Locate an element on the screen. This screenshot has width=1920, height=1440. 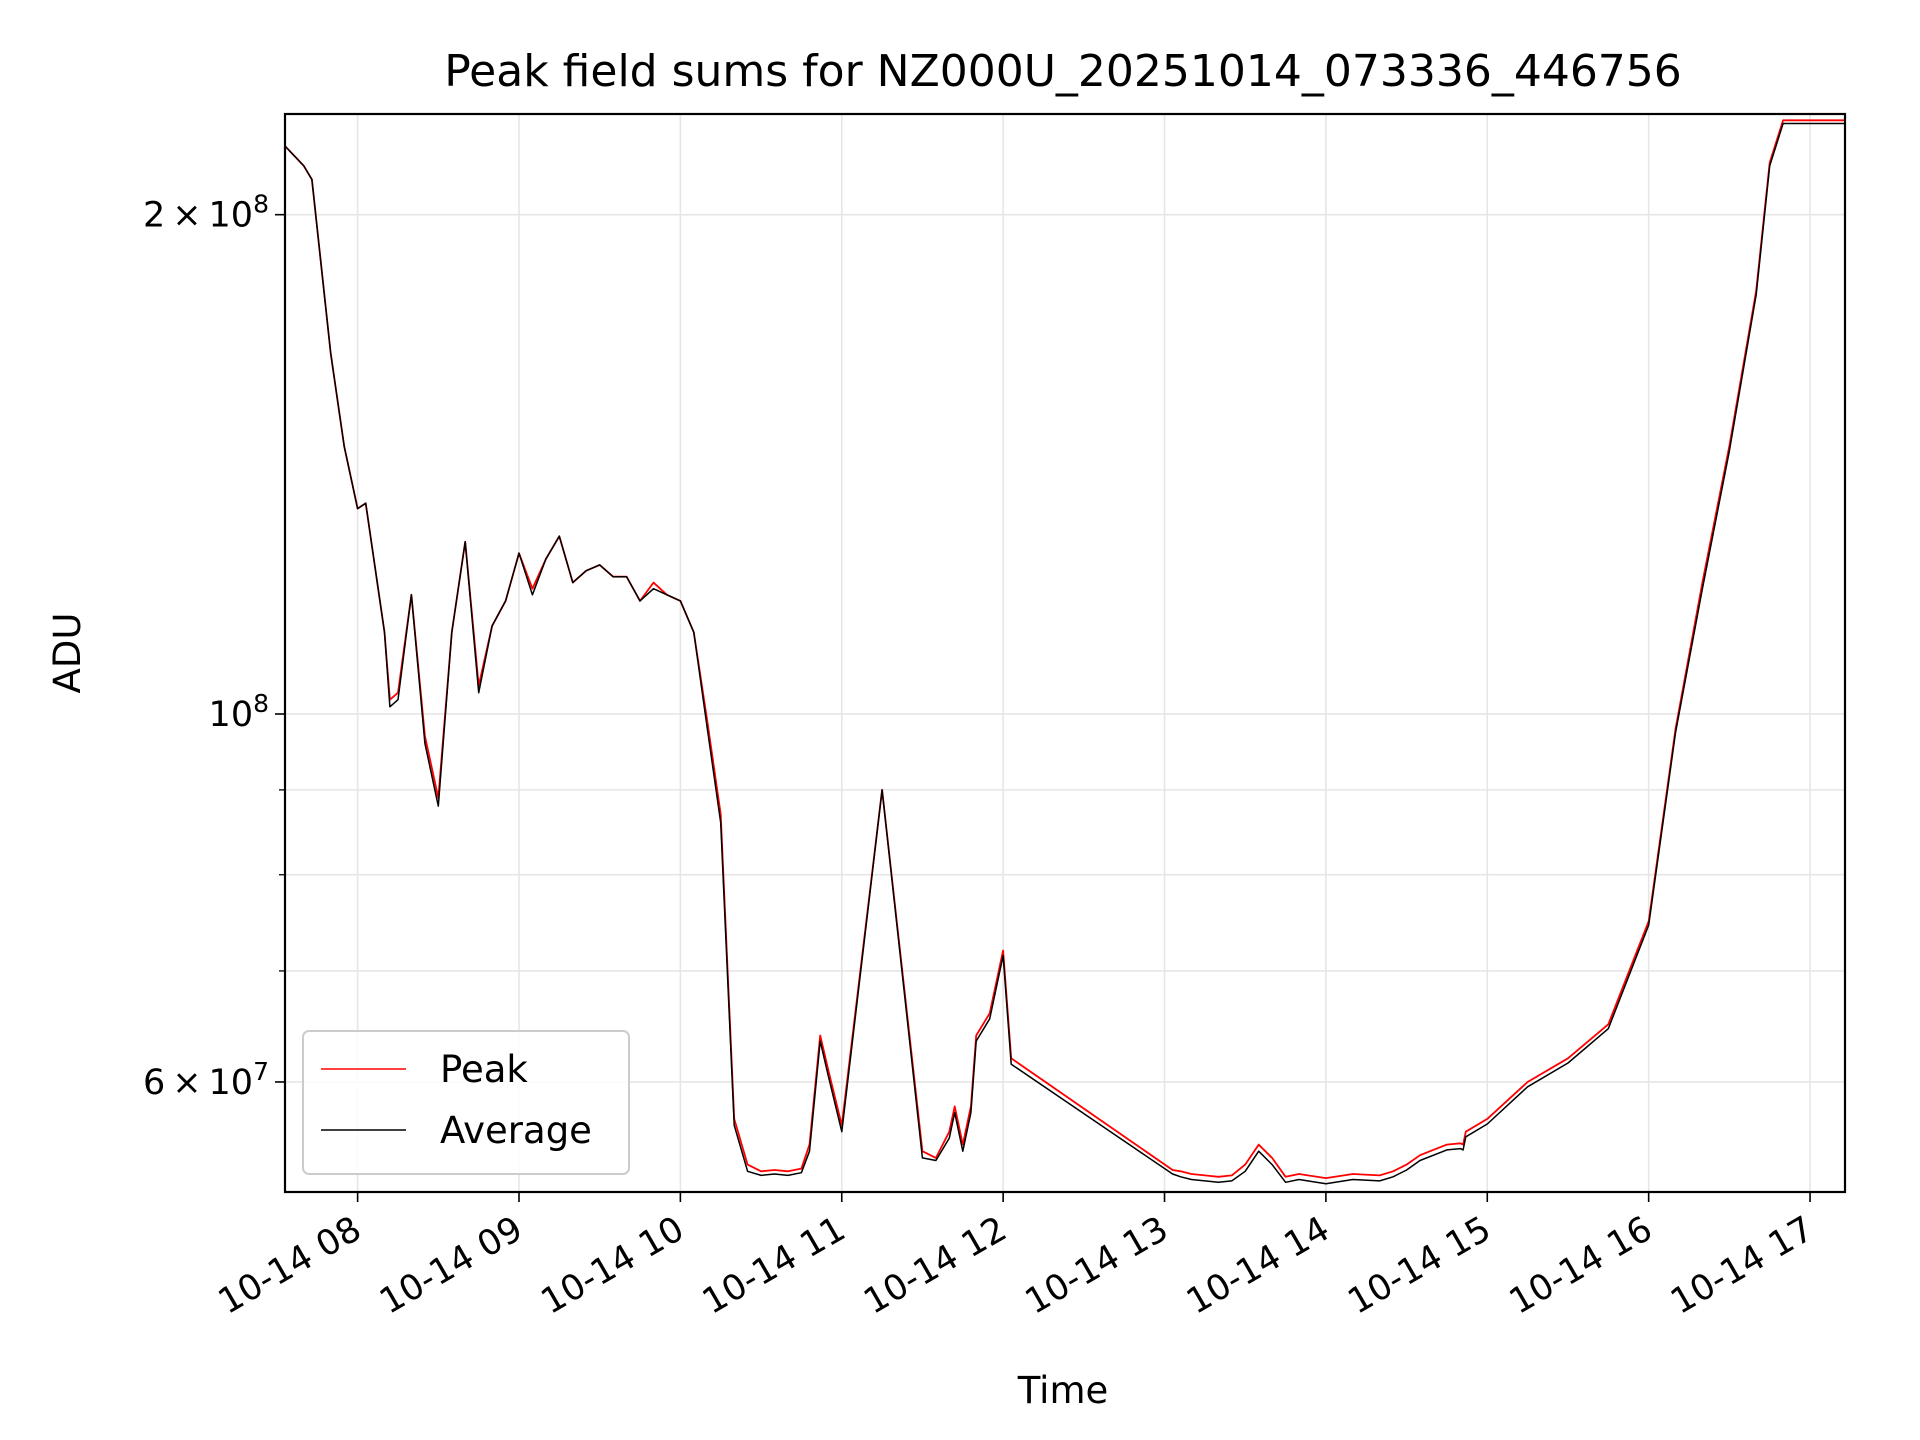
legend-label-peak: Peak is located at coordinates (484, 1069).